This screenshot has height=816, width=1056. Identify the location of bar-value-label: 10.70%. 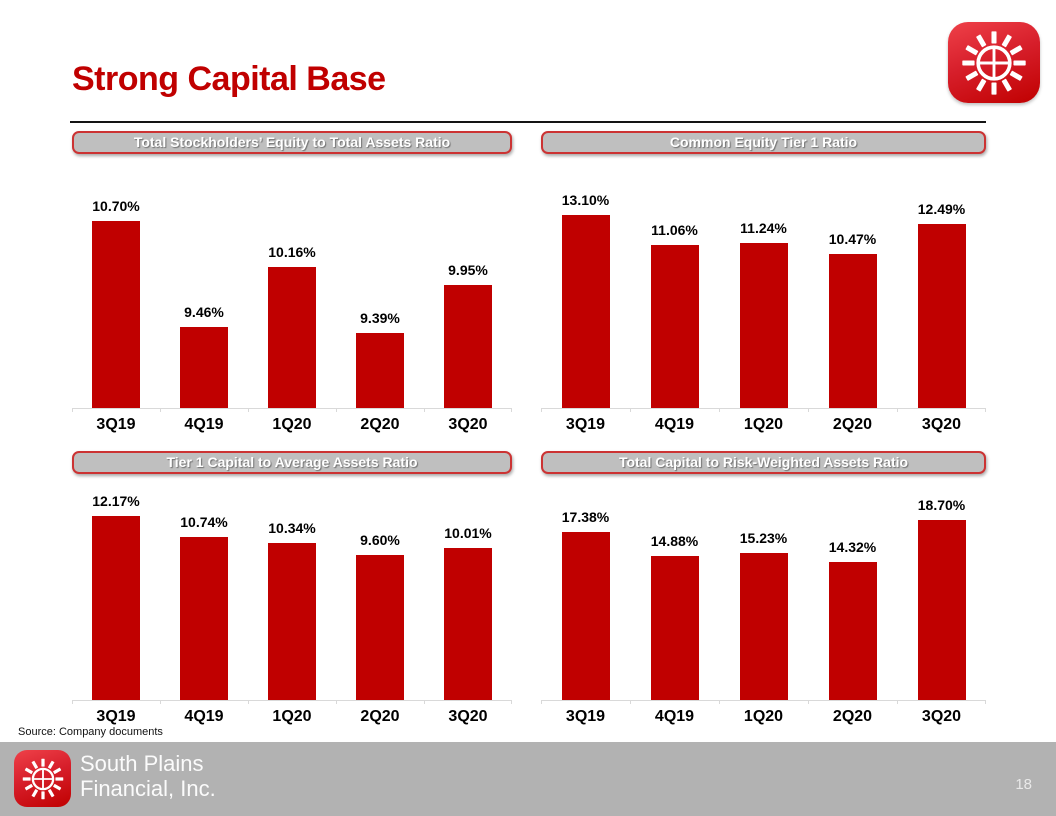
(116, 206).